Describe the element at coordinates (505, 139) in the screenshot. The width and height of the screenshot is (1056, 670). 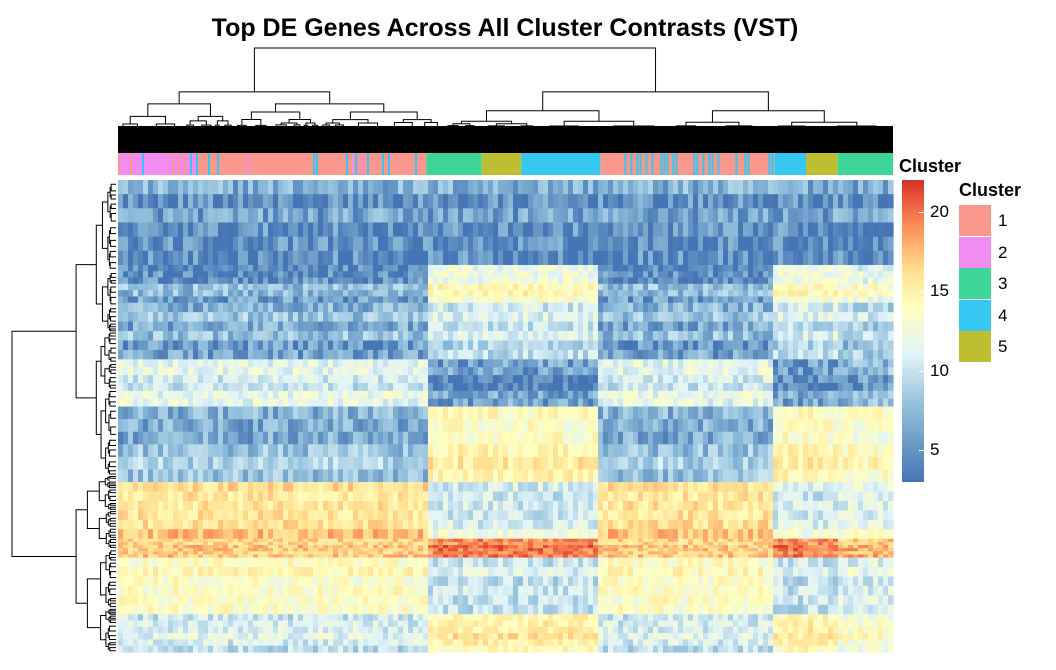
I see `column-dendrogram-leaves` at that location.